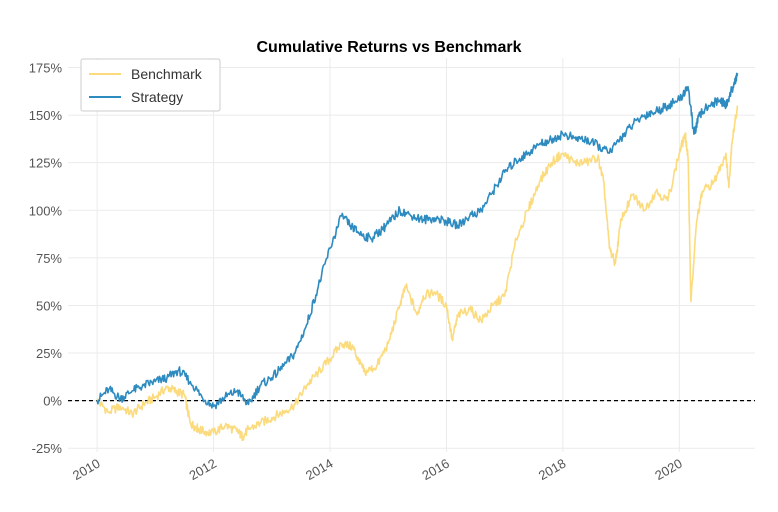 This screenshot has height=512, width=778. I want to click on x-tick-label: 2012, so click(203, 469).